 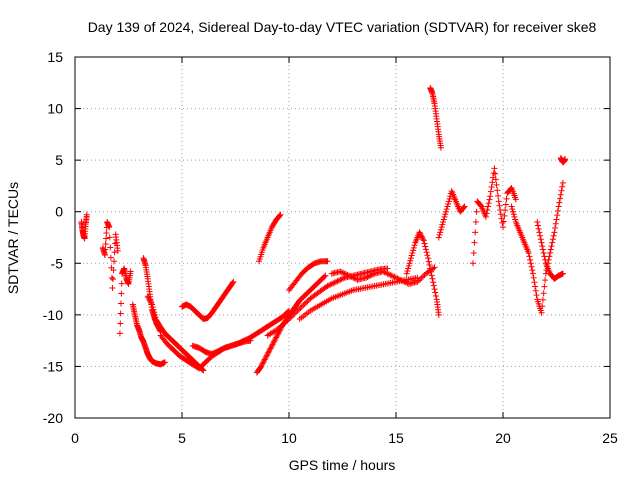 What do you see at coordinates (610, 438) in the screenshot?
I see `x-tick-label: 25` at bounding box center [610, 438].